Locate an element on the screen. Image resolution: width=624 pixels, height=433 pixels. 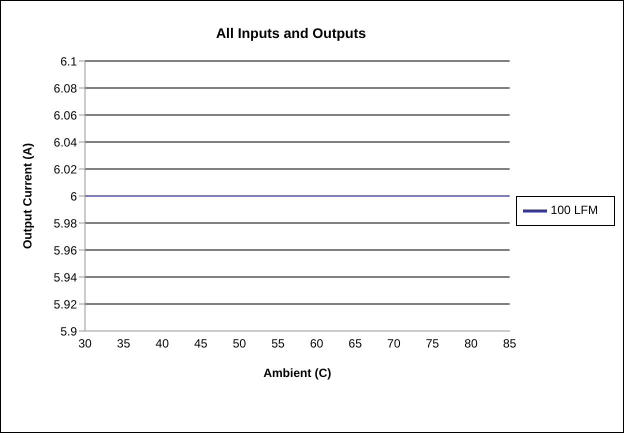
y-tick-label: 6.04 is located at coordinates (66, 142).